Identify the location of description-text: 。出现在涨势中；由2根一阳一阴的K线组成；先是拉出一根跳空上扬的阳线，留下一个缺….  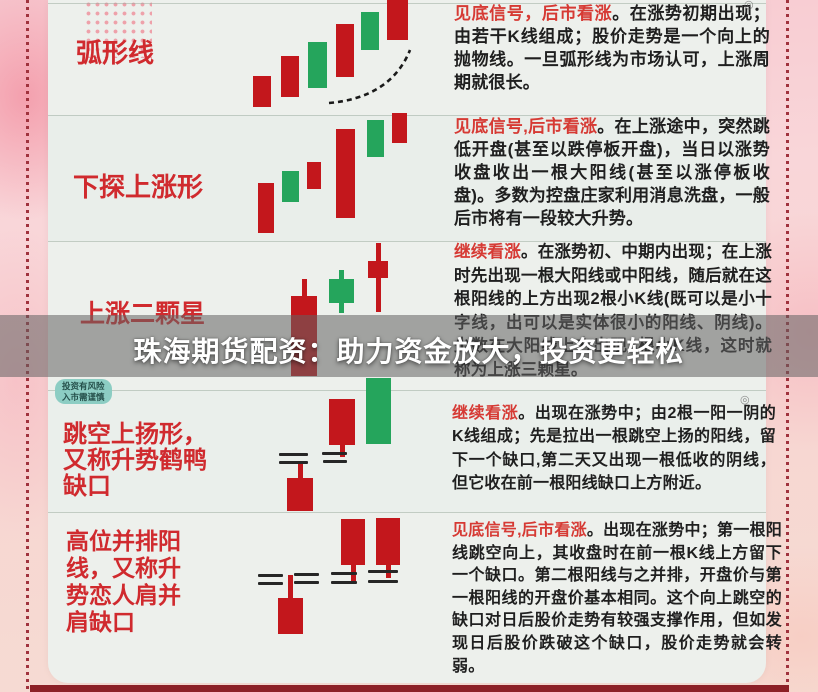
(614, 448).